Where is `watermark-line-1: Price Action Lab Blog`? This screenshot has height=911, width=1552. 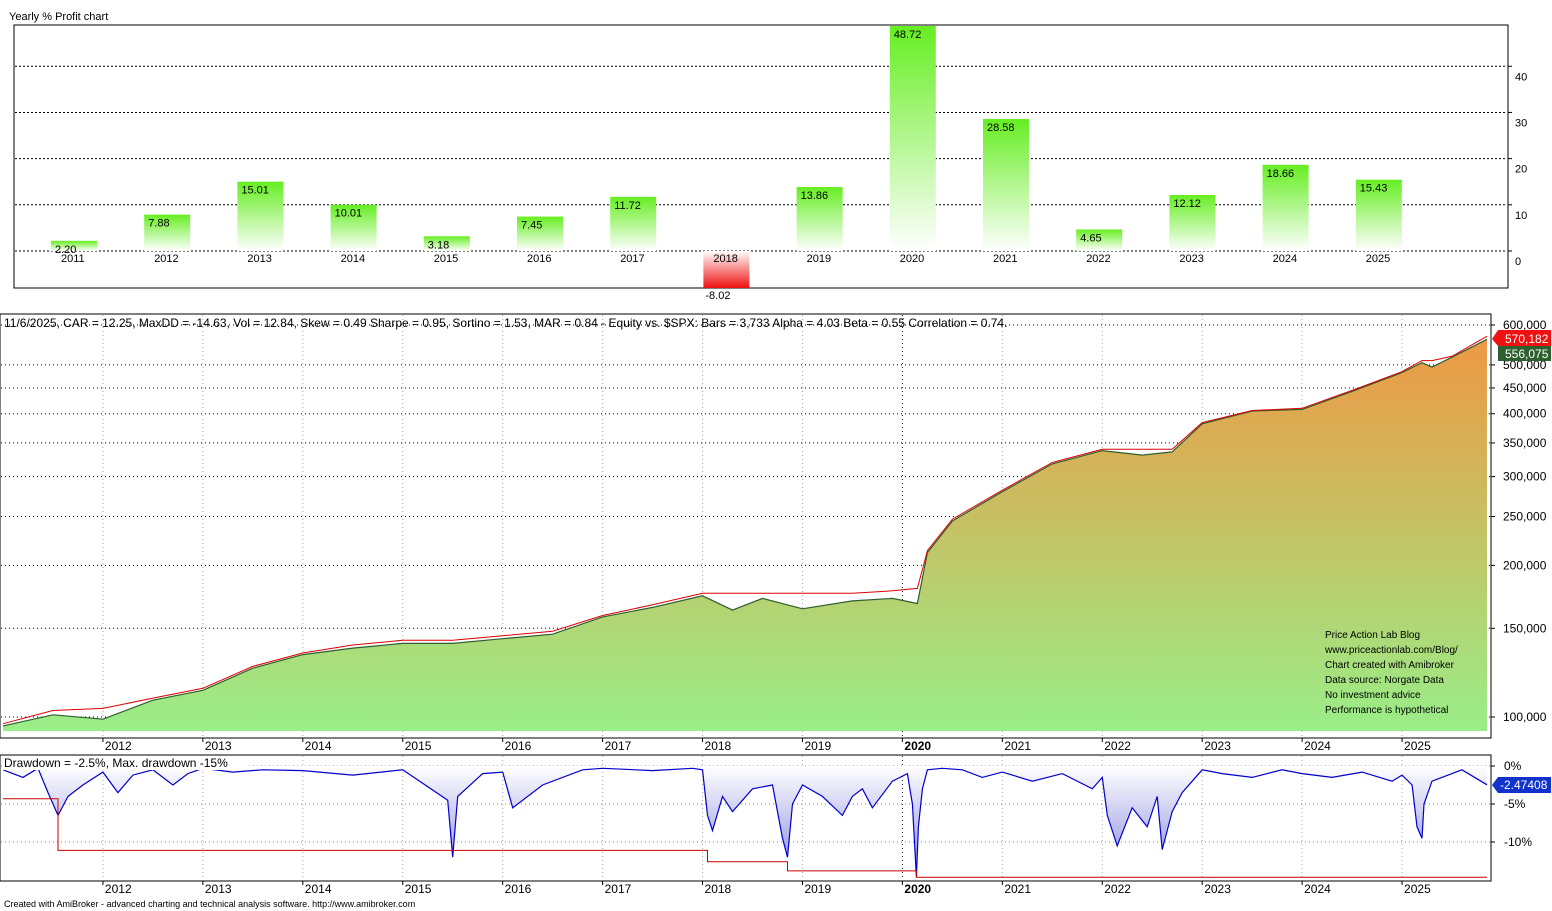
watermark-line-1: Price Action Lab Blog is located at coordinates (1372, 635).